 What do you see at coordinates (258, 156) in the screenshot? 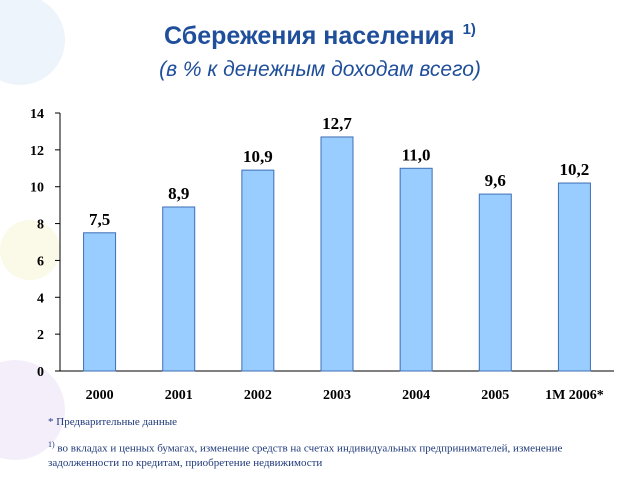
I see `value-label: 10,9` at bounding box center [258, 156].